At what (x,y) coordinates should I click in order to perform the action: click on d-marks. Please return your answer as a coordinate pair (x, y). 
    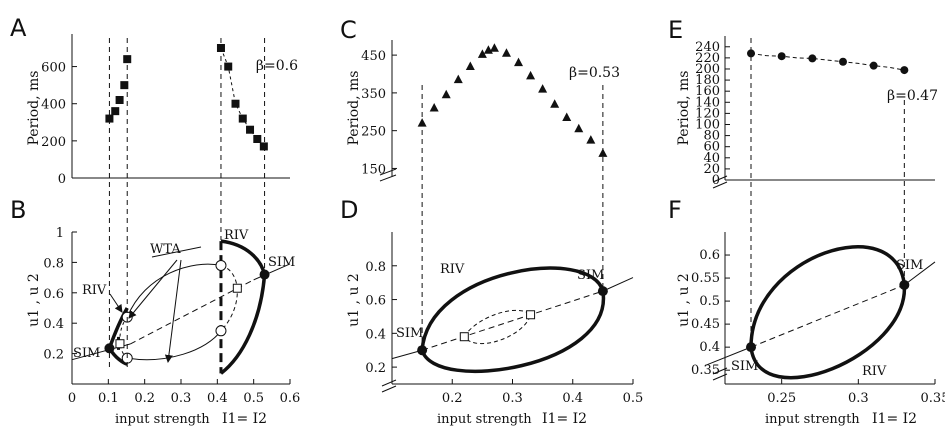
    Looking at the image, I should click on (512, 320).